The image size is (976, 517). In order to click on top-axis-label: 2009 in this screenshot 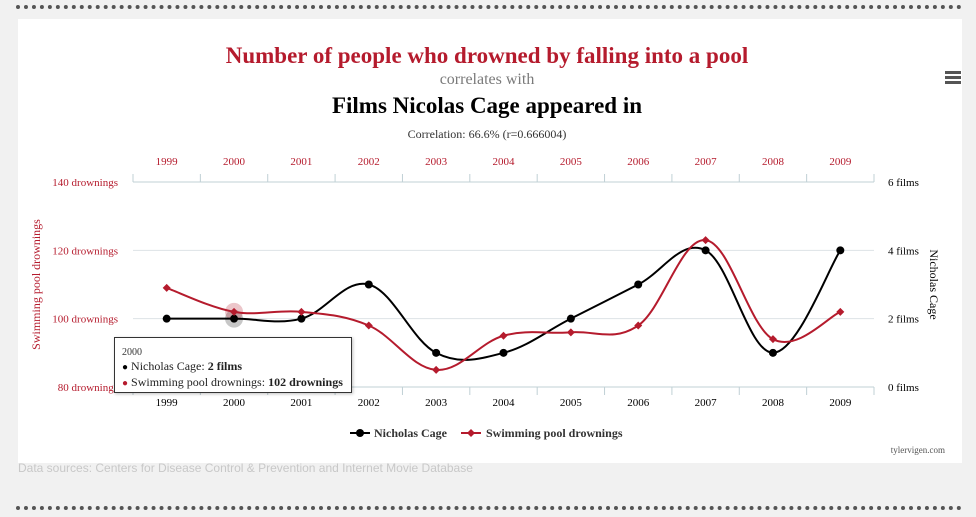, I will do `click(840, 162)`.